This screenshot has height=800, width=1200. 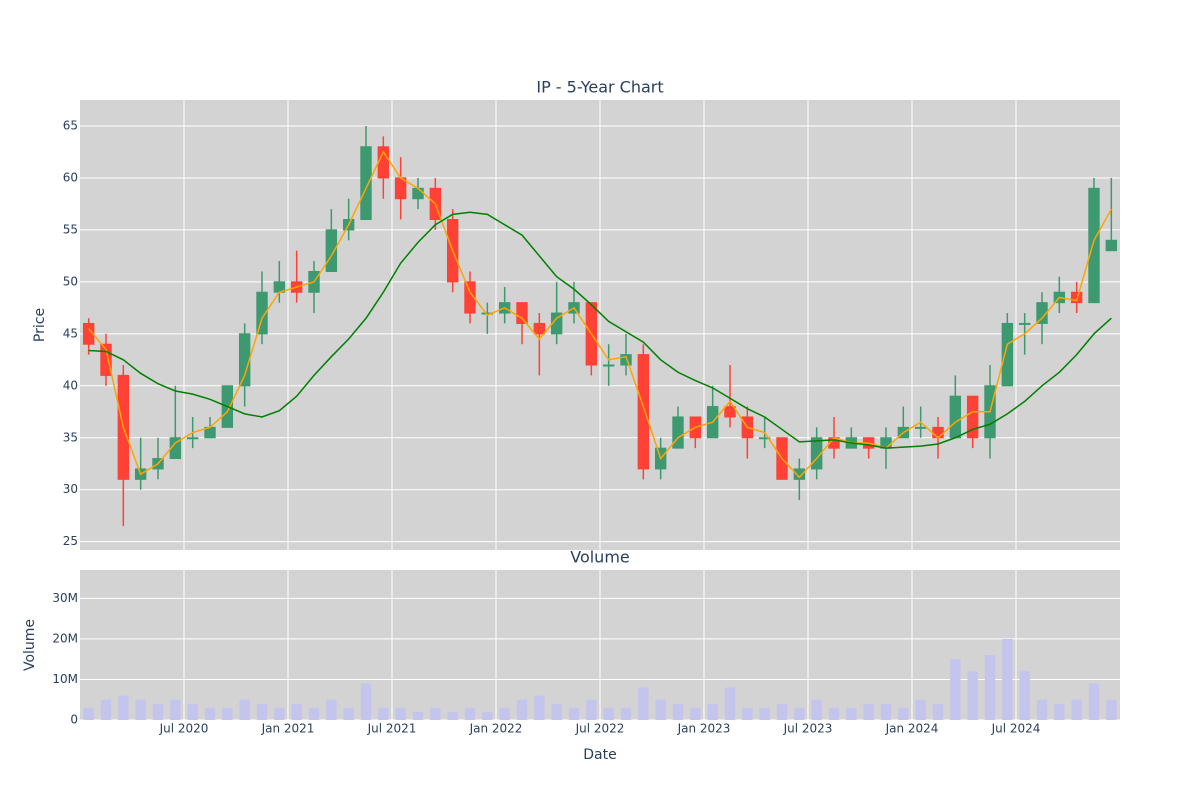 I want to click on y-tick-label: 40, so click(x=70, y=385).